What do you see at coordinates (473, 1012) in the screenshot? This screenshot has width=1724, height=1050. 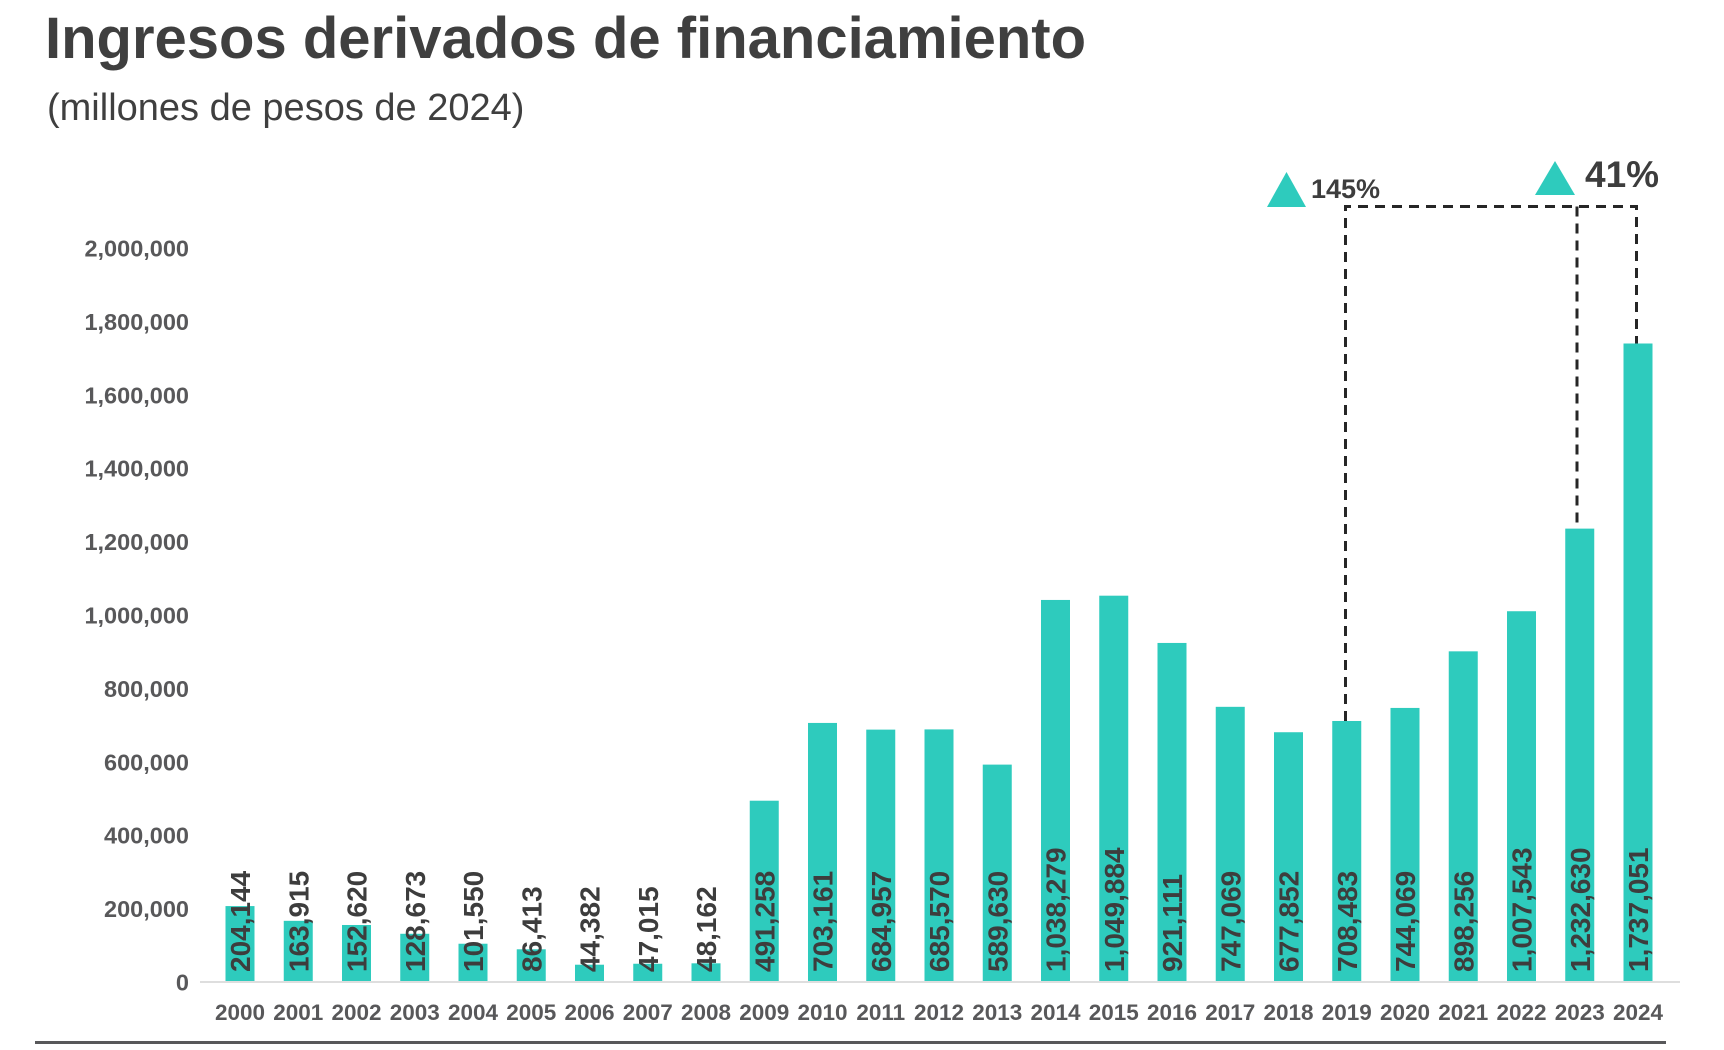 I see `svg-text: 2004` at bounding box center [473, 1012].